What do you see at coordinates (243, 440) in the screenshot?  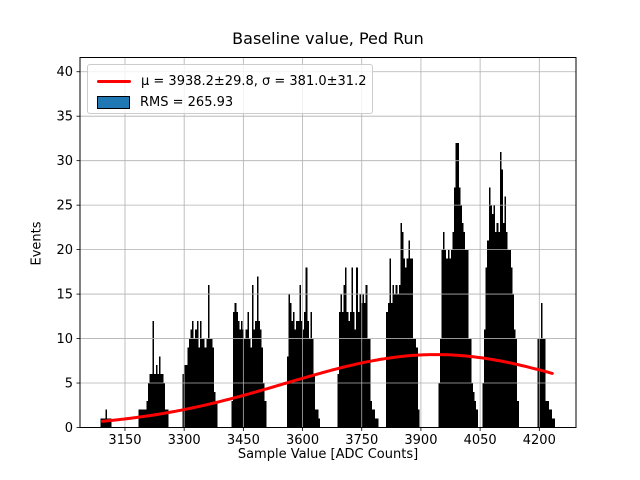 I see `x-tick-label: 3450` at bounding box center [243, 440].